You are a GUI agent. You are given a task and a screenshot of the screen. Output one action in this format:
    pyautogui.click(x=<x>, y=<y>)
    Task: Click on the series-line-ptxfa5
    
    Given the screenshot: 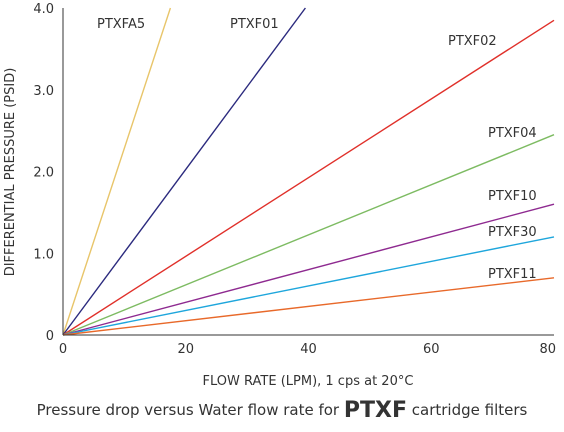 What is the action you would take?
    pyautogui.click(x=117, y=171)
    